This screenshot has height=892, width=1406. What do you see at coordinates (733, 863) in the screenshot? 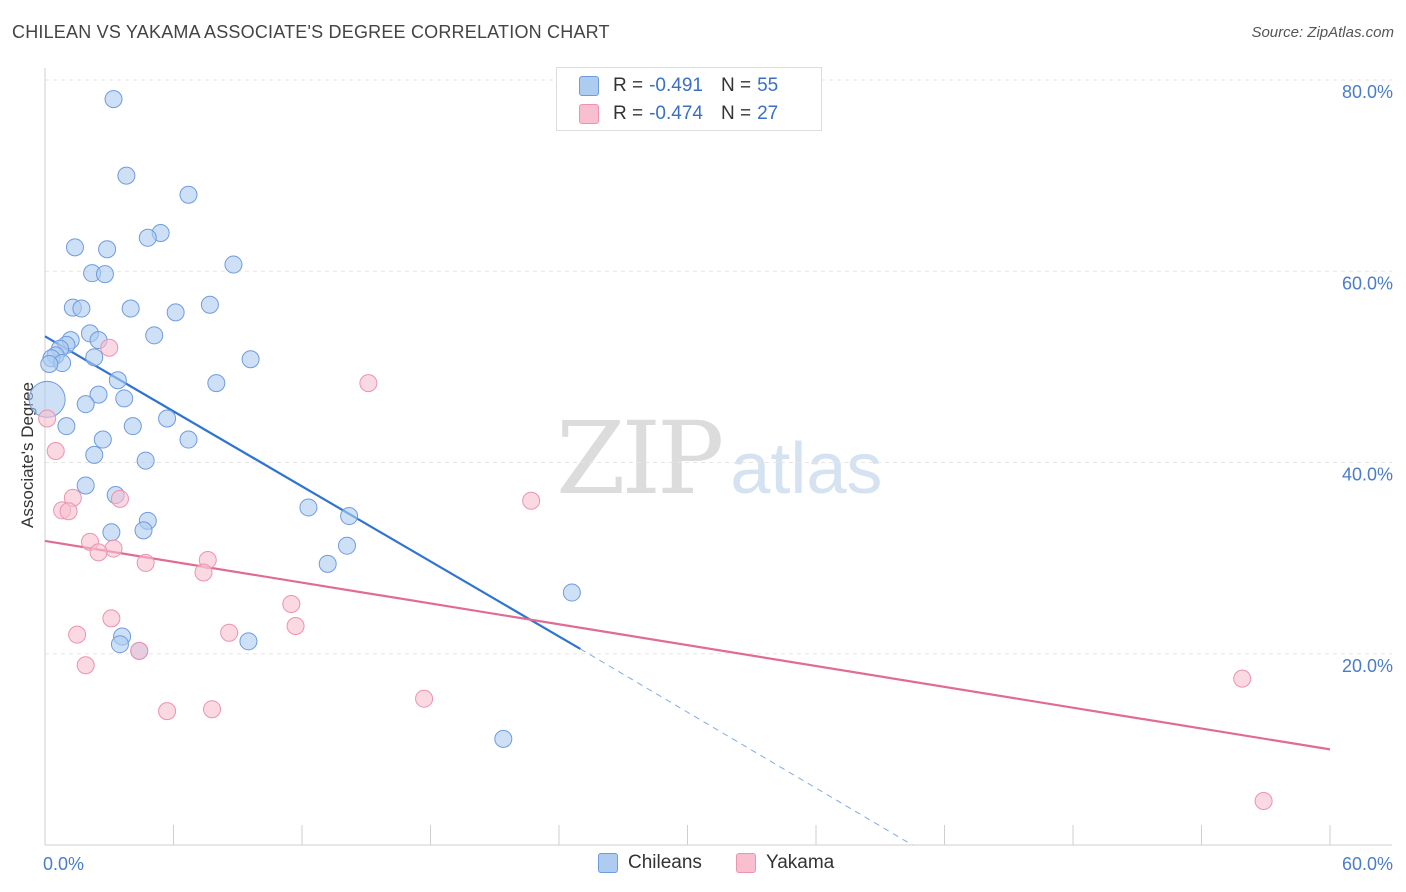
I see `series-legend: Chileans Yakama` at bounding box center [733, 863].